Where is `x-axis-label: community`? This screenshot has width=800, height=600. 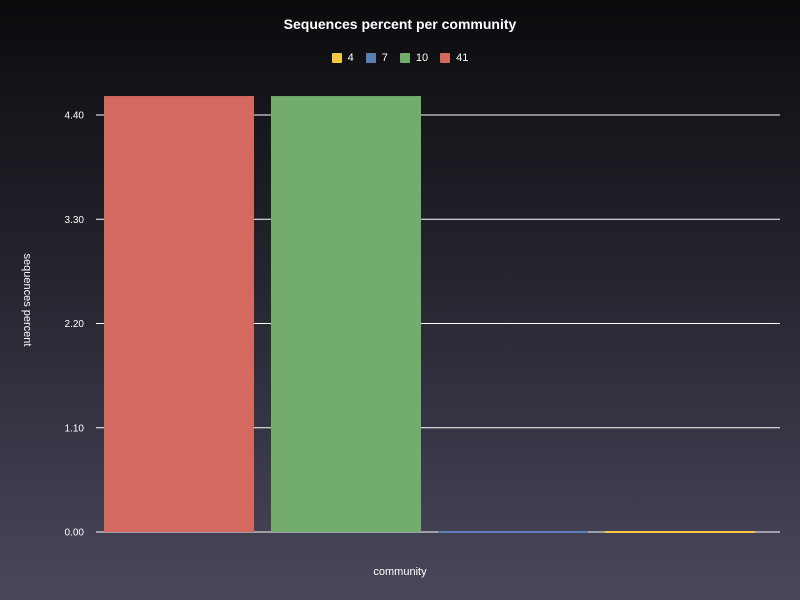 x-axis-label: community is located at coordinates (400, 572).